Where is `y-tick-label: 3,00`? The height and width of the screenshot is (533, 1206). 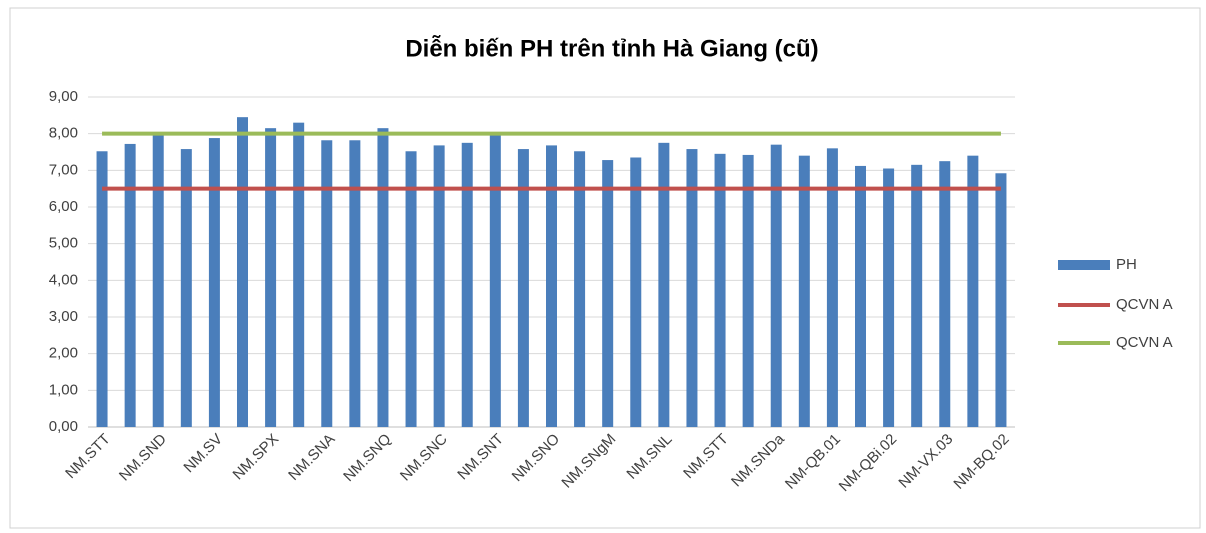 y-tick-label: 3,00 is located at coordinates (63, 316).